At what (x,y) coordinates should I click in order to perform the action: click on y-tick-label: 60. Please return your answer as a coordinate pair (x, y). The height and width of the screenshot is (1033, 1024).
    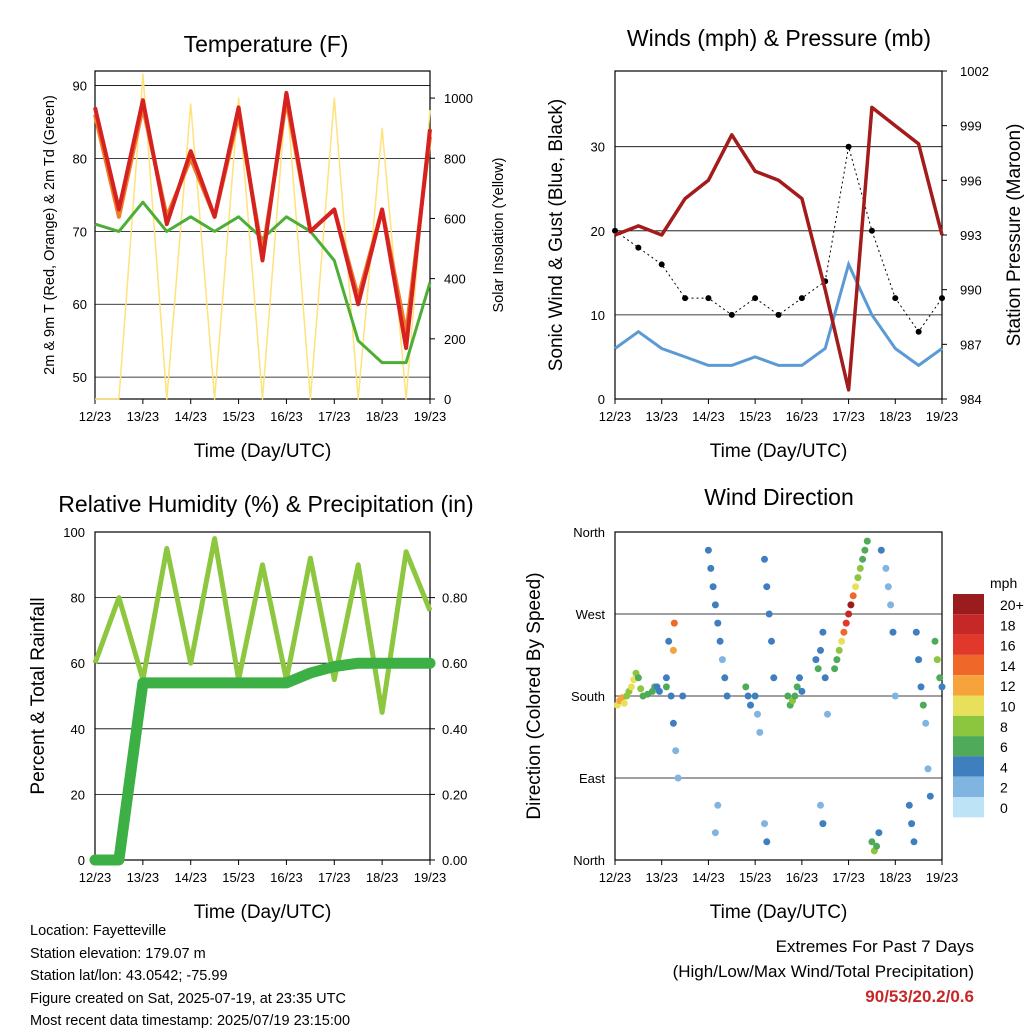
    Looking at the image, I should click on (80, 304).